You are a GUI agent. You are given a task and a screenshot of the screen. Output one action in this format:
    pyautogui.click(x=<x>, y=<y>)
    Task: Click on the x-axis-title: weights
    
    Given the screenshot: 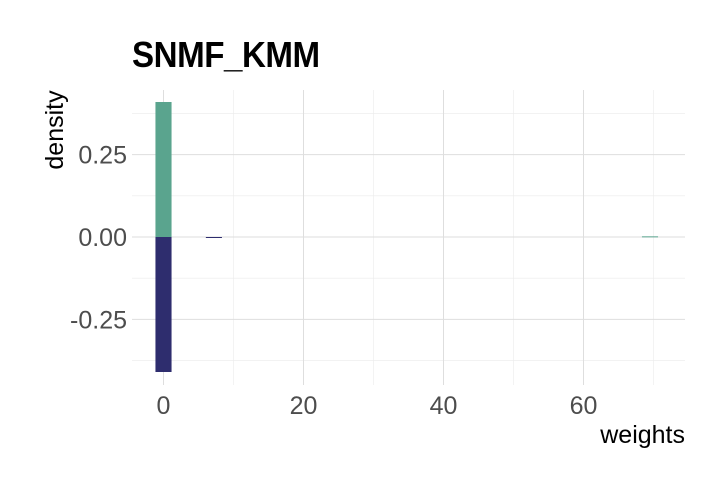 What is the action you would take?
    pyautogui.click(x=642, y=435)
    